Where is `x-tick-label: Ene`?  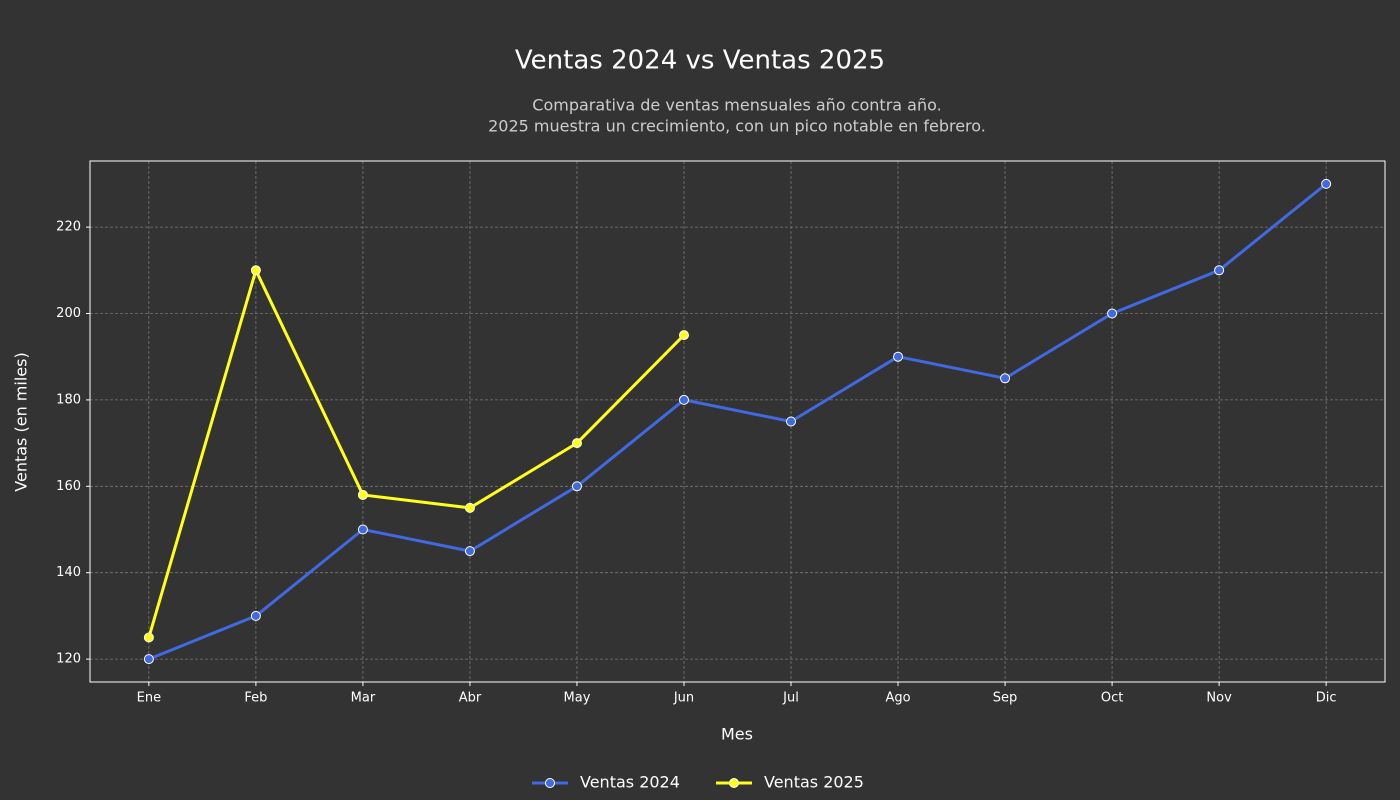
x-tick-label: Ene is located at coordinates (149, 698).